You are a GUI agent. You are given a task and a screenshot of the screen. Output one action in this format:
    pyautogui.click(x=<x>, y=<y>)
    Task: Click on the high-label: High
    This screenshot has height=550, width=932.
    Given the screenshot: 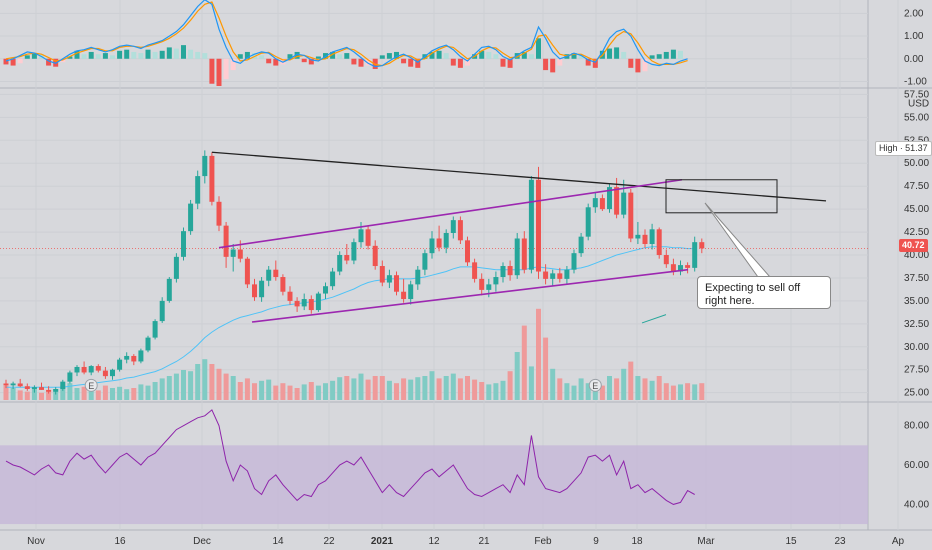 What is the action you would take?
    pyautogui.click(x=888, y=148)
    